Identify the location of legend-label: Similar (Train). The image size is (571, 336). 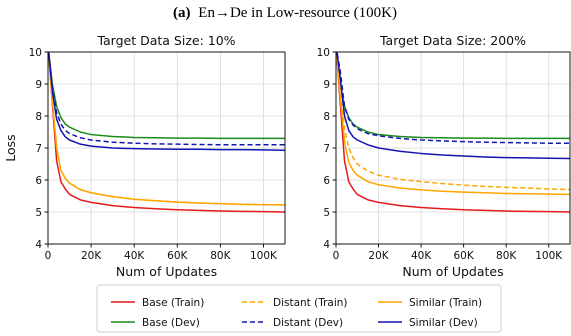
(445, 303).